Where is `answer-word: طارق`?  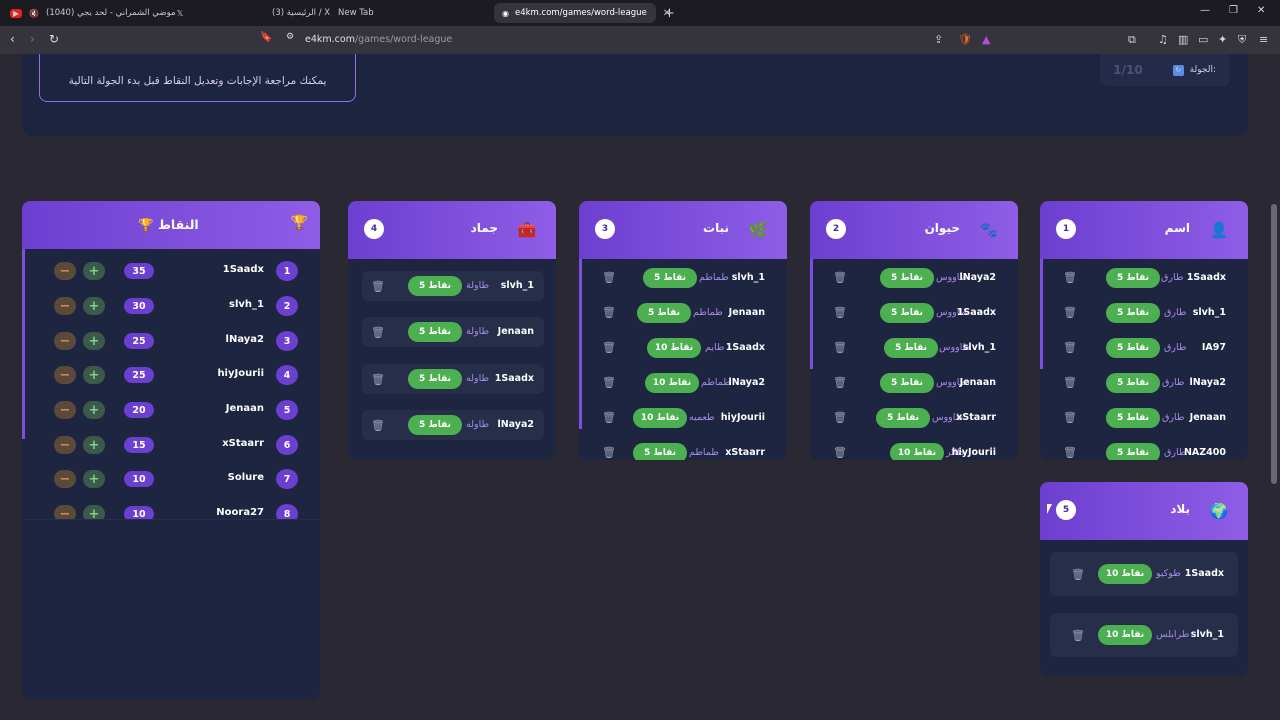 answer-word: طارق is located at coordinates (1173, 382).